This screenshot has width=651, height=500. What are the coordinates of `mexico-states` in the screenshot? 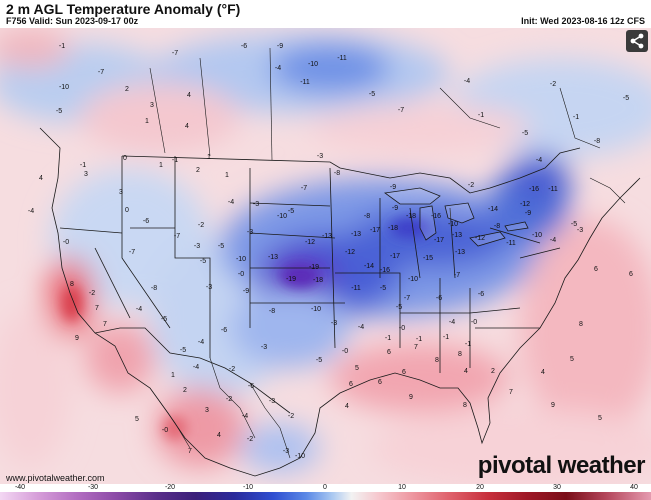 It's located at (220, 408).